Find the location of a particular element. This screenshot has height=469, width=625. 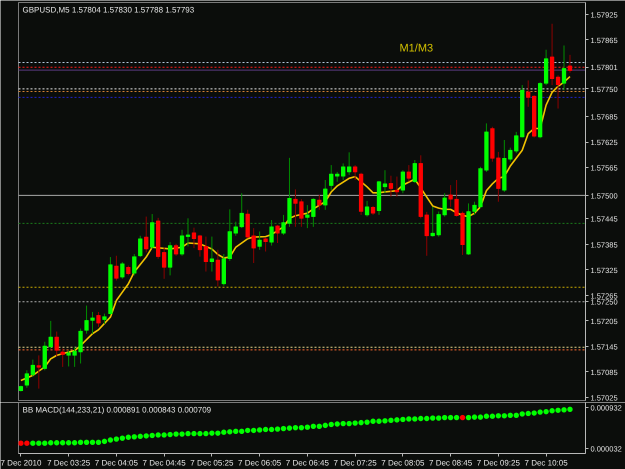

x-tick-label: 7 Dec 06:05 is located at coordinates (260, 463).